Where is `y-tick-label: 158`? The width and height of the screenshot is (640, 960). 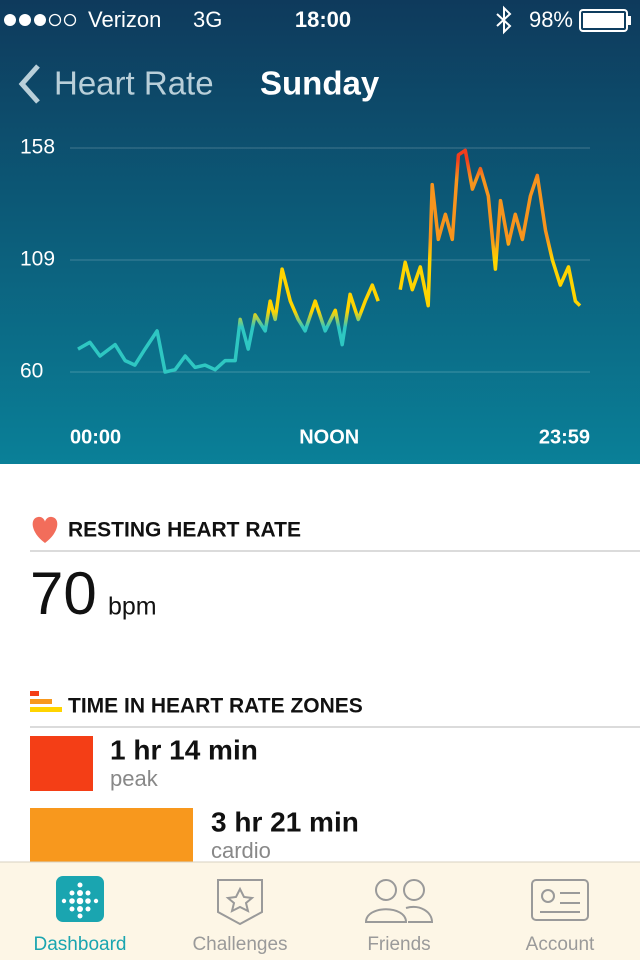
y-tick-label: 158 is located at coordinates (37, 147).